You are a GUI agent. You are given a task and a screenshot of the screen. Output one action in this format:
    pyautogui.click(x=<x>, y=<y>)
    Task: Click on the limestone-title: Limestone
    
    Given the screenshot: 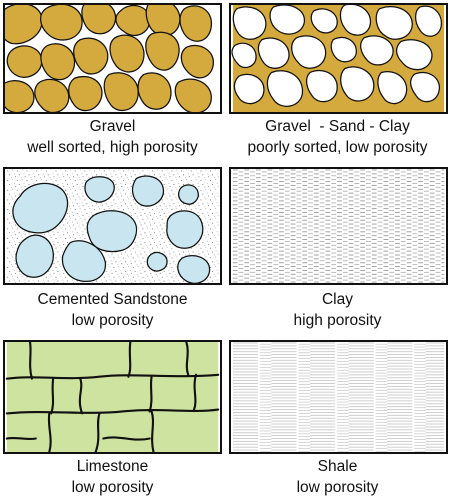 What is the action you would take?
    pyautogui.click(x=112, y=466)
    